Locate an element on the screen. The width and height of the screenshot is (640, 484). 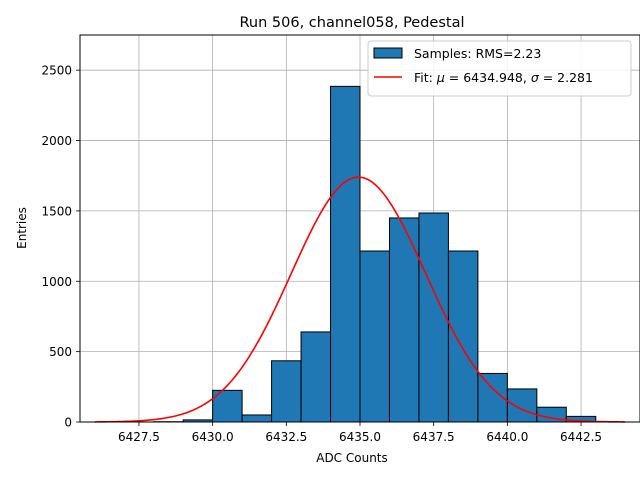
y-tick-label: 2000 is located at coordinates (56, 141).